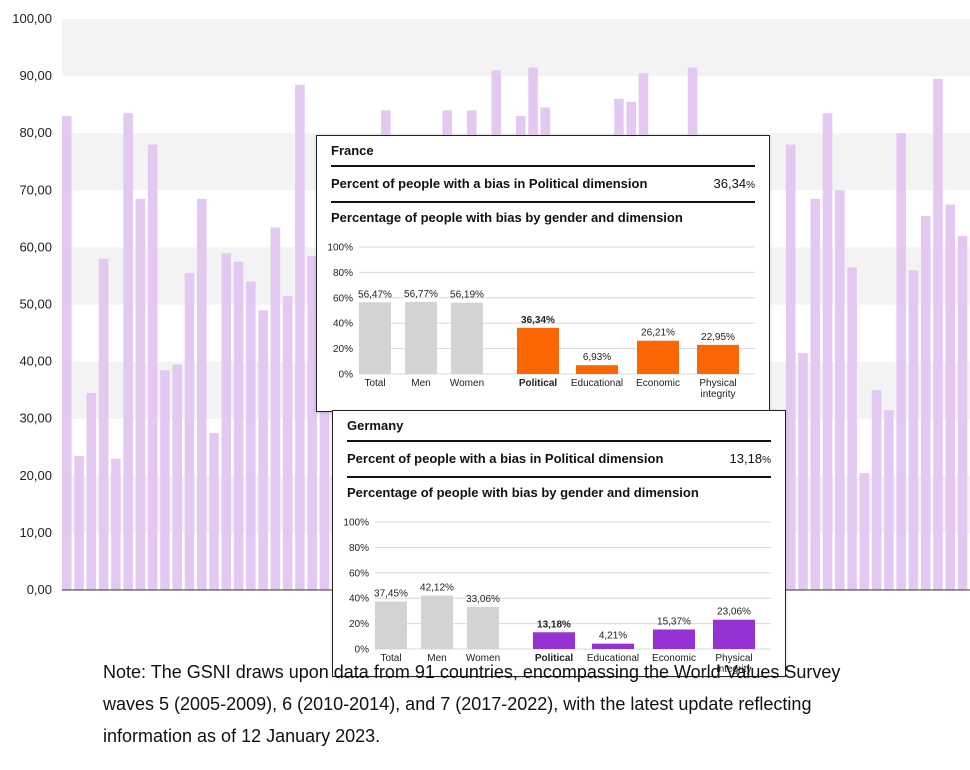 The height and width of the screenshot is (770, 970). I want to click on category-label: integrity, so click(733, 669).